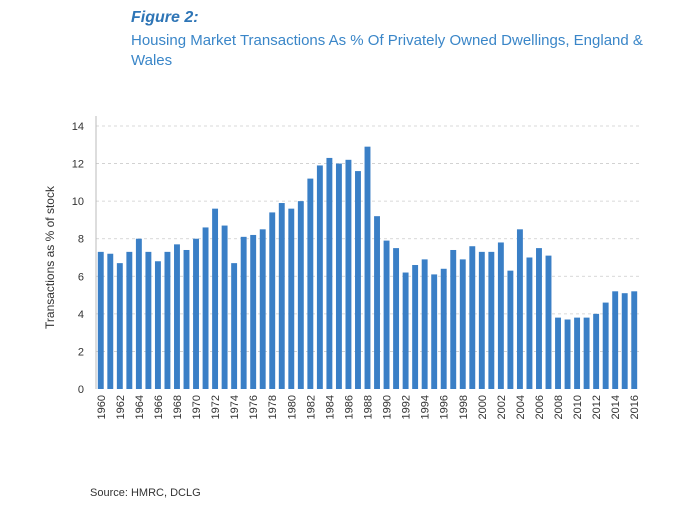 This screenshot has width=678, height=515. Describe the element at coordinates (254, 407) in the screenshot. I see `x-tick-label: 1976` at that location.